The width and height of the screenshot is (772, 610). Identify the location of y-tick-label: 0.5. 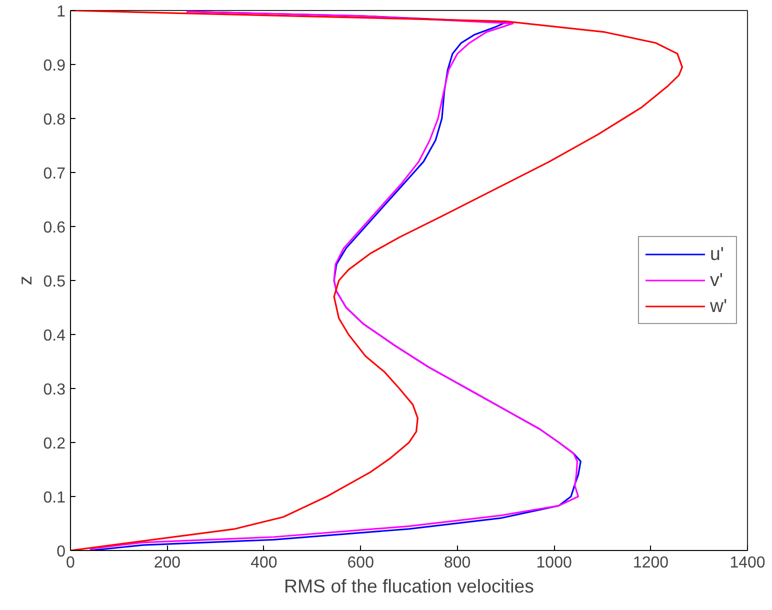
(54, 282).